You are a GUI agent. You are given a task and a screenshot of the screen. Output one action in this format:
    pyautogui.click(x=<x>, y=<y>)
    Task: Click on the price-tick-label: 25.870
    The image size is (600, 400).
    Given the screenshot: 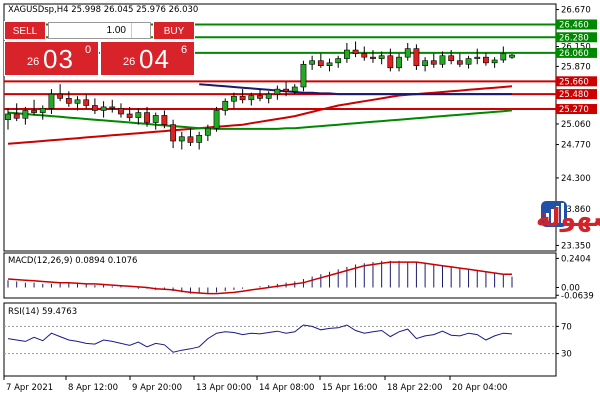 What is the action you would take?
    pyautogui.click(x=576, y=67)
    